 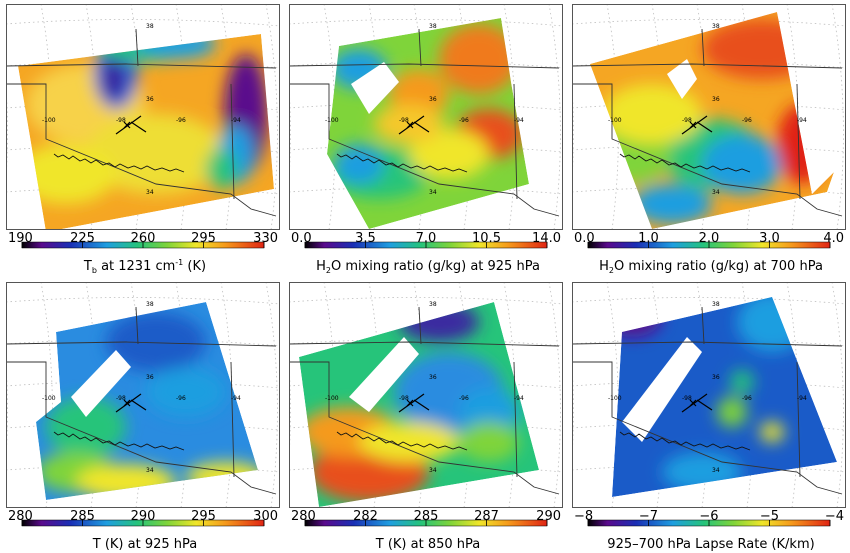 What do you see at coordinates (648, 238) in the screenshot?
I see `colorbar-tick-label: 1.0` at bounding box center [648, 238].